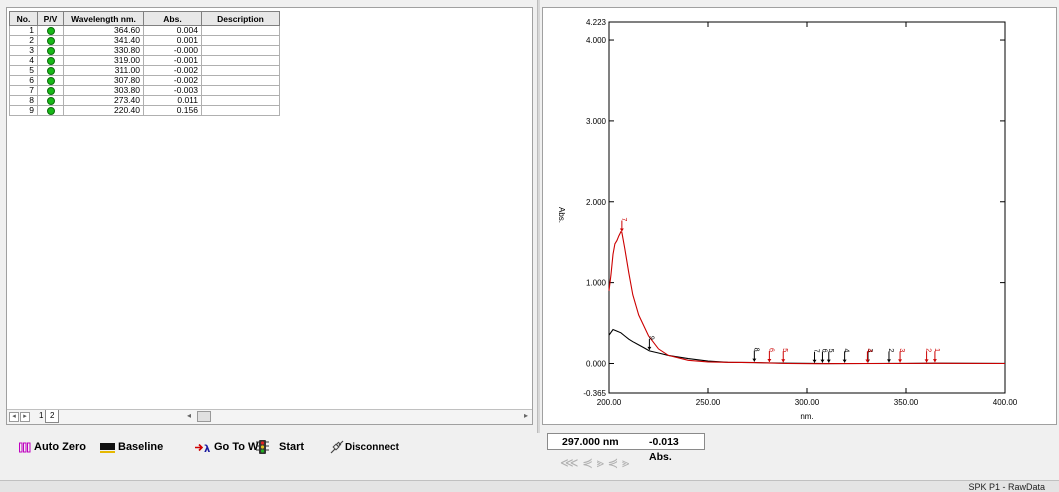  Describe the element at coordinates (103, 80) in the screenshot. I see `cell-wavelength: 307.80` at that location.